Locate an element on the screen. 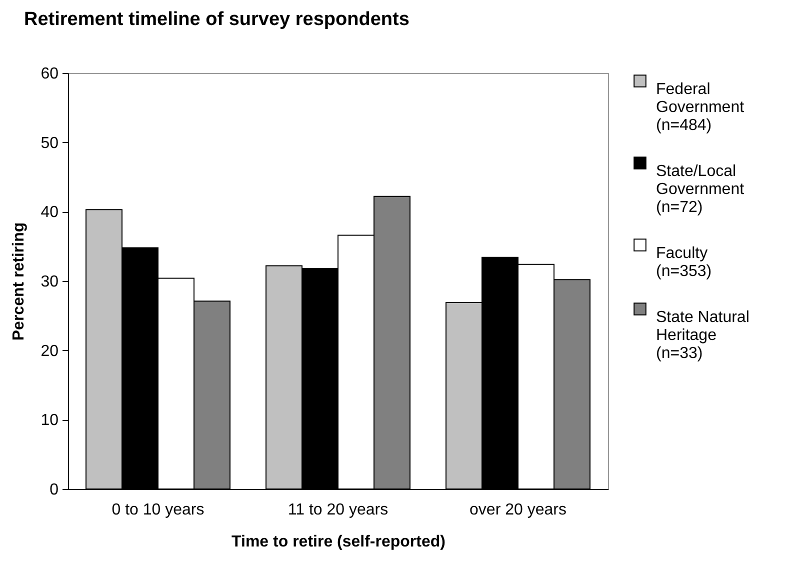 This screenshot has width=799, height=581. chart-title: Retirement timeline of survey respondents is located at coordinates (217, 19).